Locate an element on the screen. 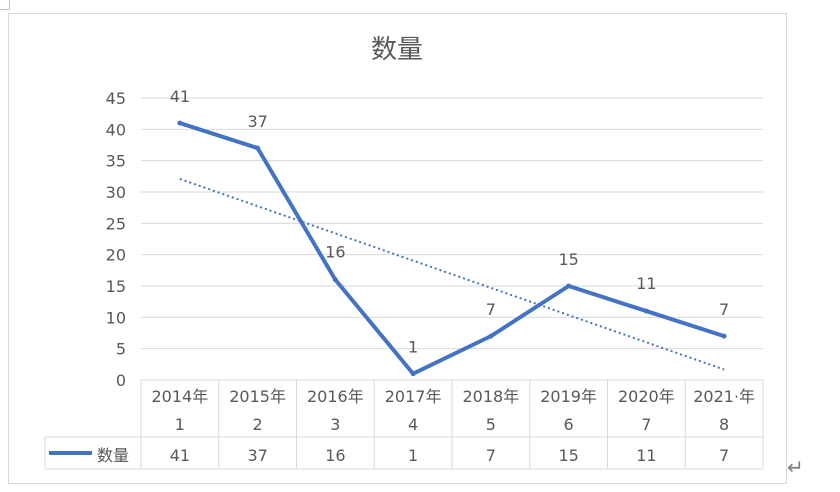 The image size is (840, 492). data-table-value: 16 is located at coordinates (335, 455).